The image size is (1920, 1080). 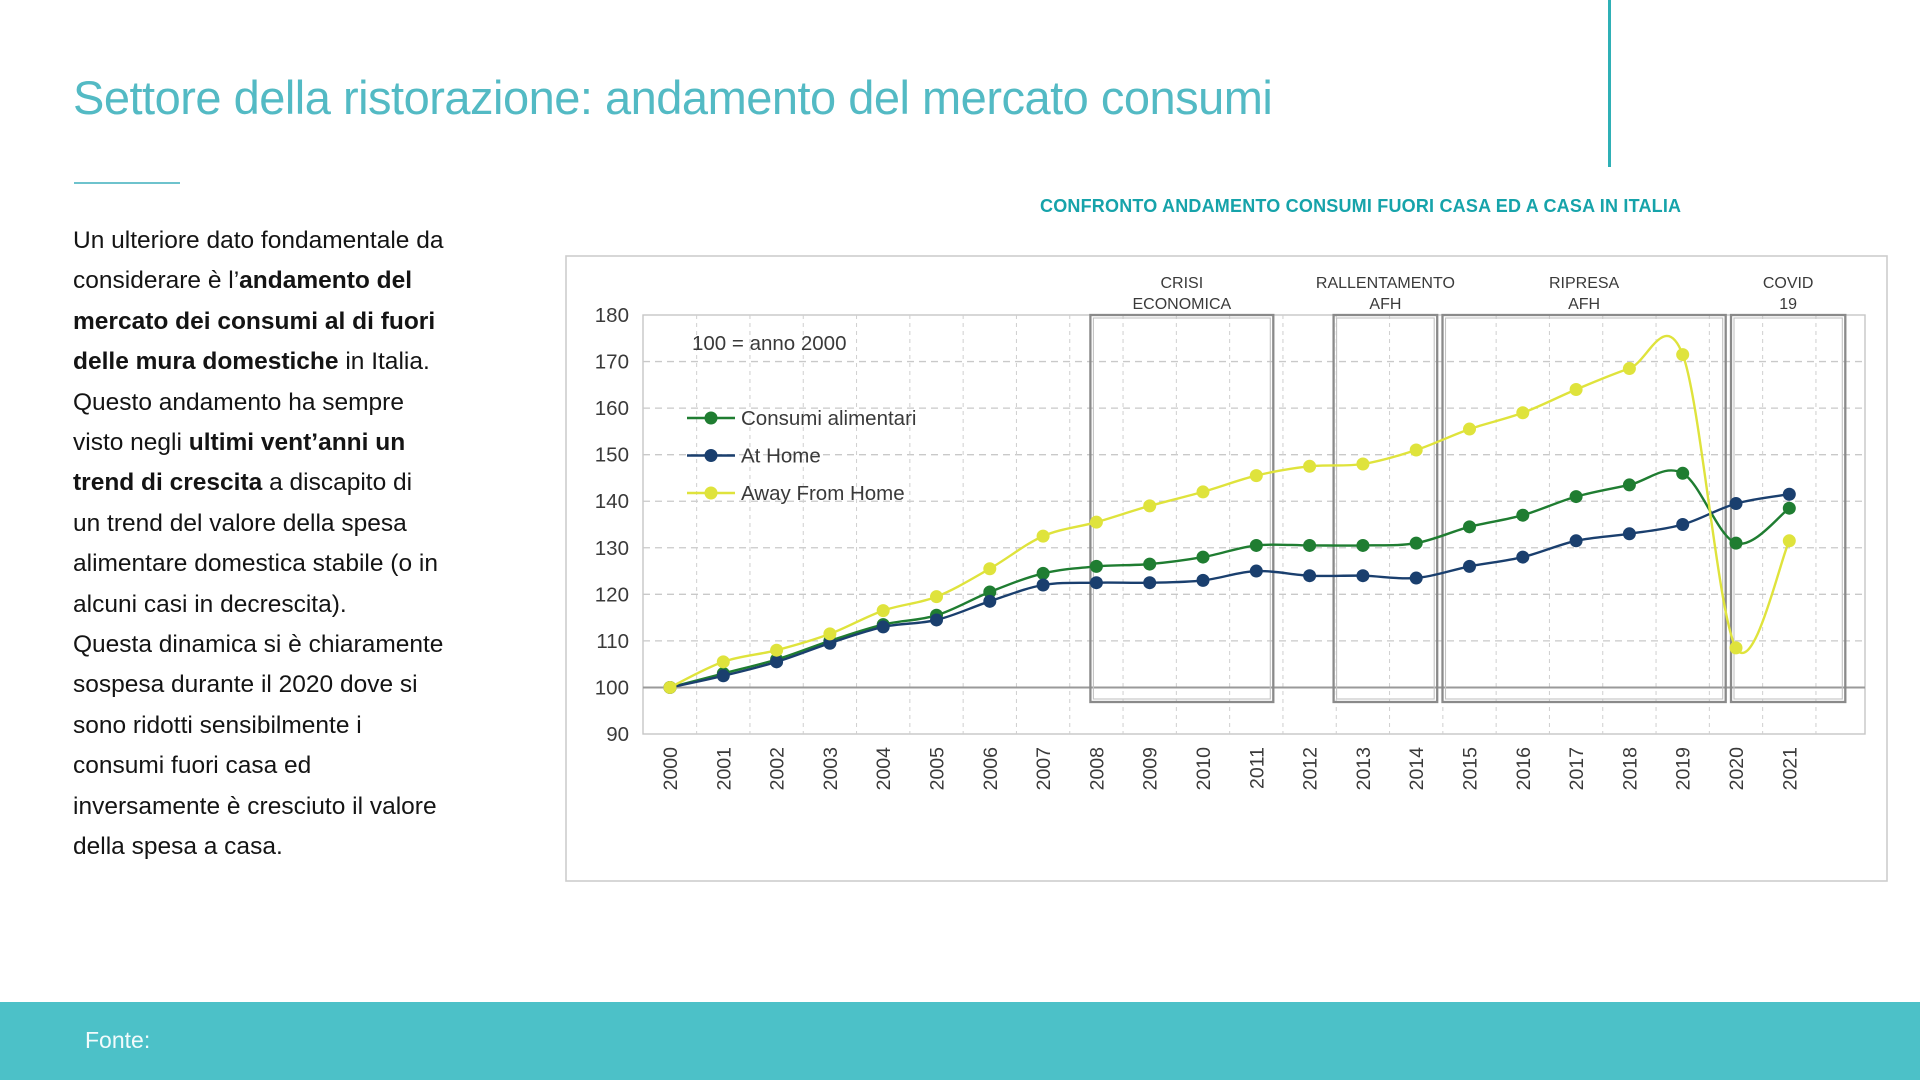 I want to click on svg-text: 2000, so click(x=671, y=769).